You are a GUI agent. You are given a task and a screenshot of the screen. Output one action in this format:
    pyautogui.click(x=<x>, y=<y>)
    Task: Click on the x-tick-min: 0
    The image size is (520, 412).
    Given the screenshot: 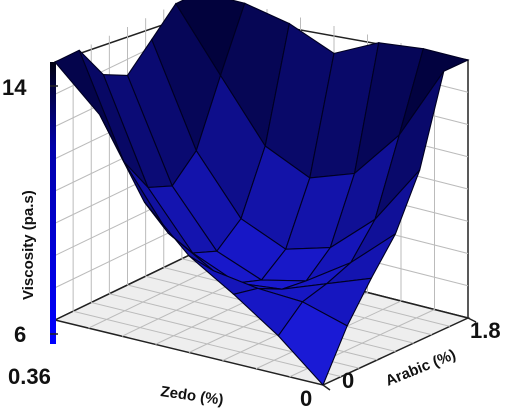 What is the action you would take?
    pyautogui.click(x=306, y=398)
    